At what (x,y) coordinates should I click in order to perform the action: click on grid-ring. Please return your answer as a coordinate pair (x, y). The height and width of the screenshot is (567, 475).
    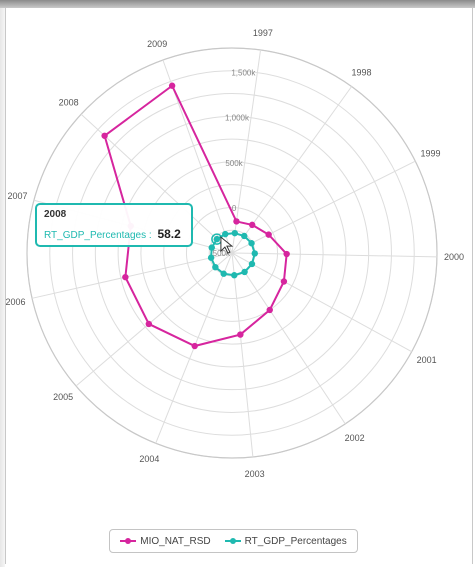
    Looking at the image, I should click on (232, 253).